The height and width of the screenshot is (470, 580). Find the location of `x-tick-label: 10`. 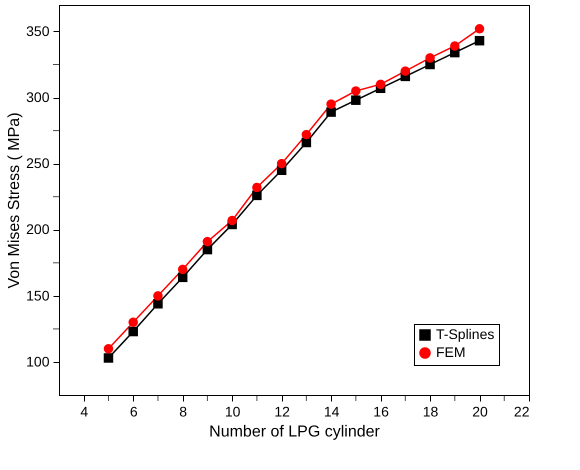

x-tick-label: 10 is located at coordinates (232, 412).